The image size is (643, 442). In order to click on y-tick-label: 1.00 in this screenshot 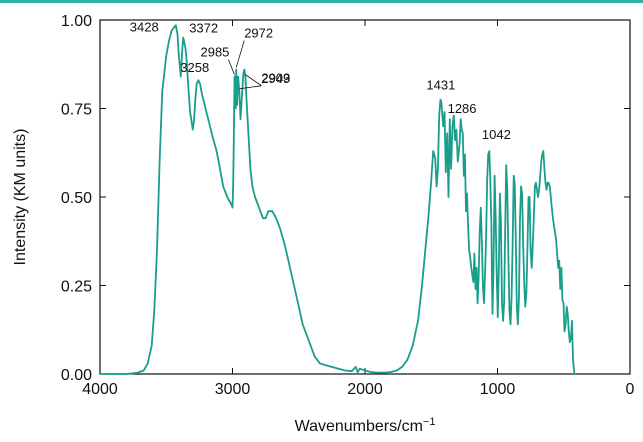, I will do `click(76, 21)`.